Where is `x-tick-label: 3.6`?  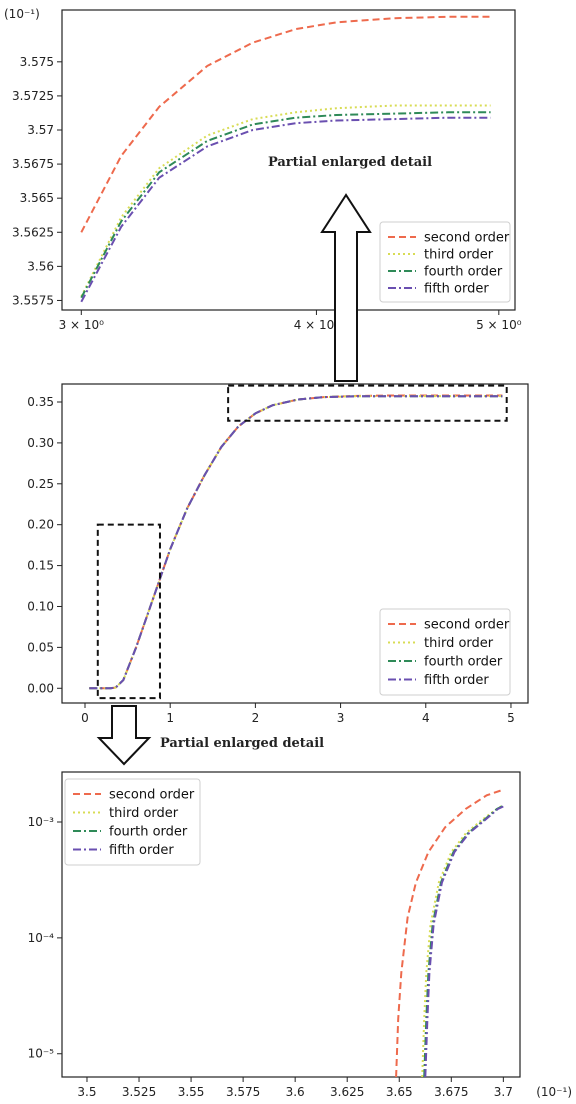 x-tick-label: 3.6 is located at coordinates (295, 1092).